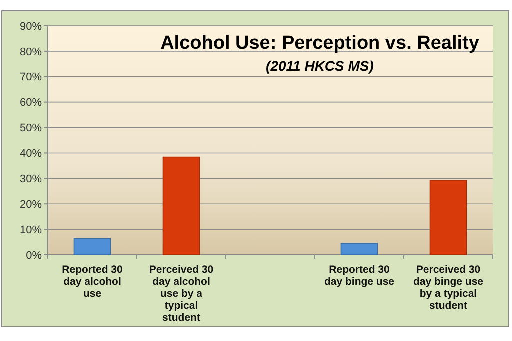  I want to click on x-tick-label: Perceived 30 day alcohol use by a typical student, so click(181, 294).